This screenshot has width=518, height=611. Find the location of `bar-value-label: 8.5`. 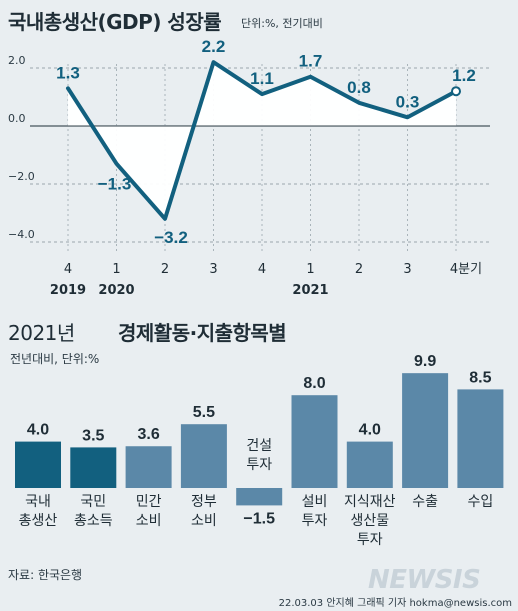

bar-value-label: 8.5 is located at coordinates (480, 377).